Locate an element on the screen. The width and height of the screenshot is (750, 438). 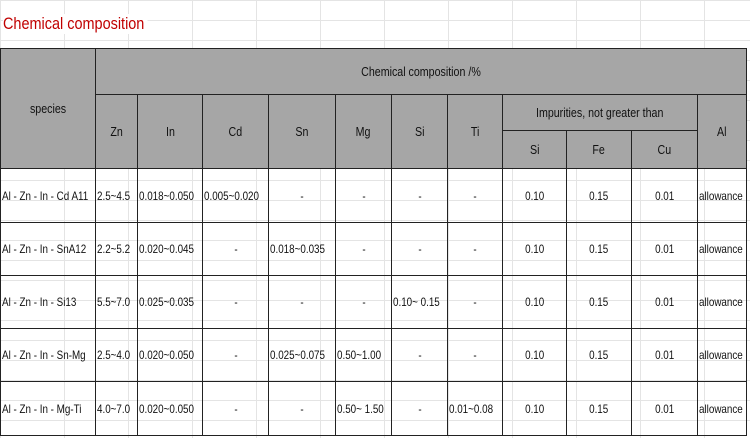
cell-text: Cd is located at coordinates (235, 131).